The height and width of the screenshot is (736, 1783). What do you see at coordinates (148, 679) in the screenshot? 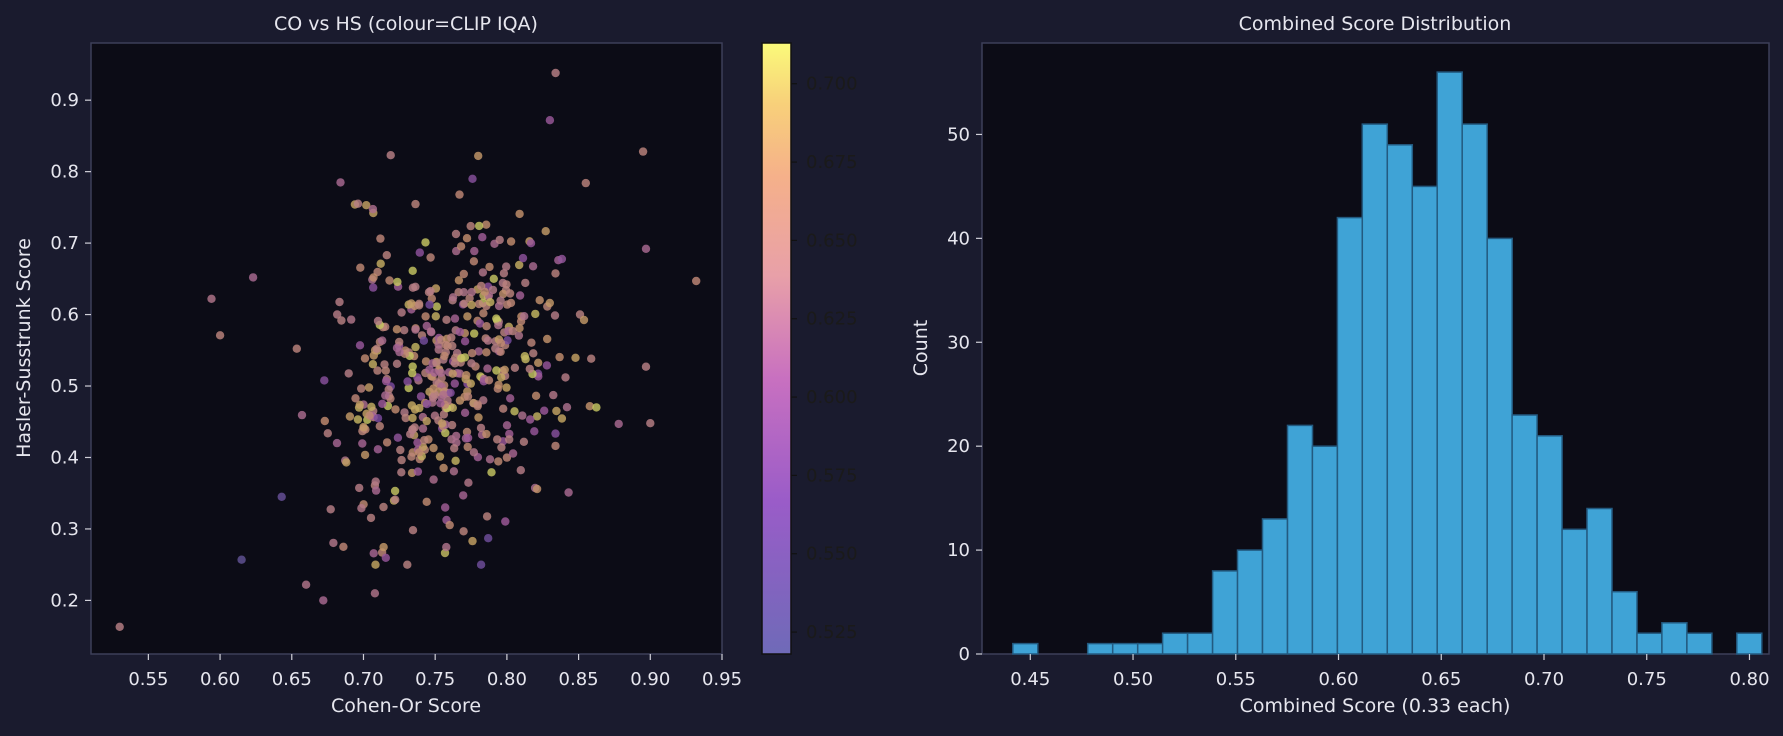
I see `x-tick-label: 0.55` at bounding box center [148, 679].